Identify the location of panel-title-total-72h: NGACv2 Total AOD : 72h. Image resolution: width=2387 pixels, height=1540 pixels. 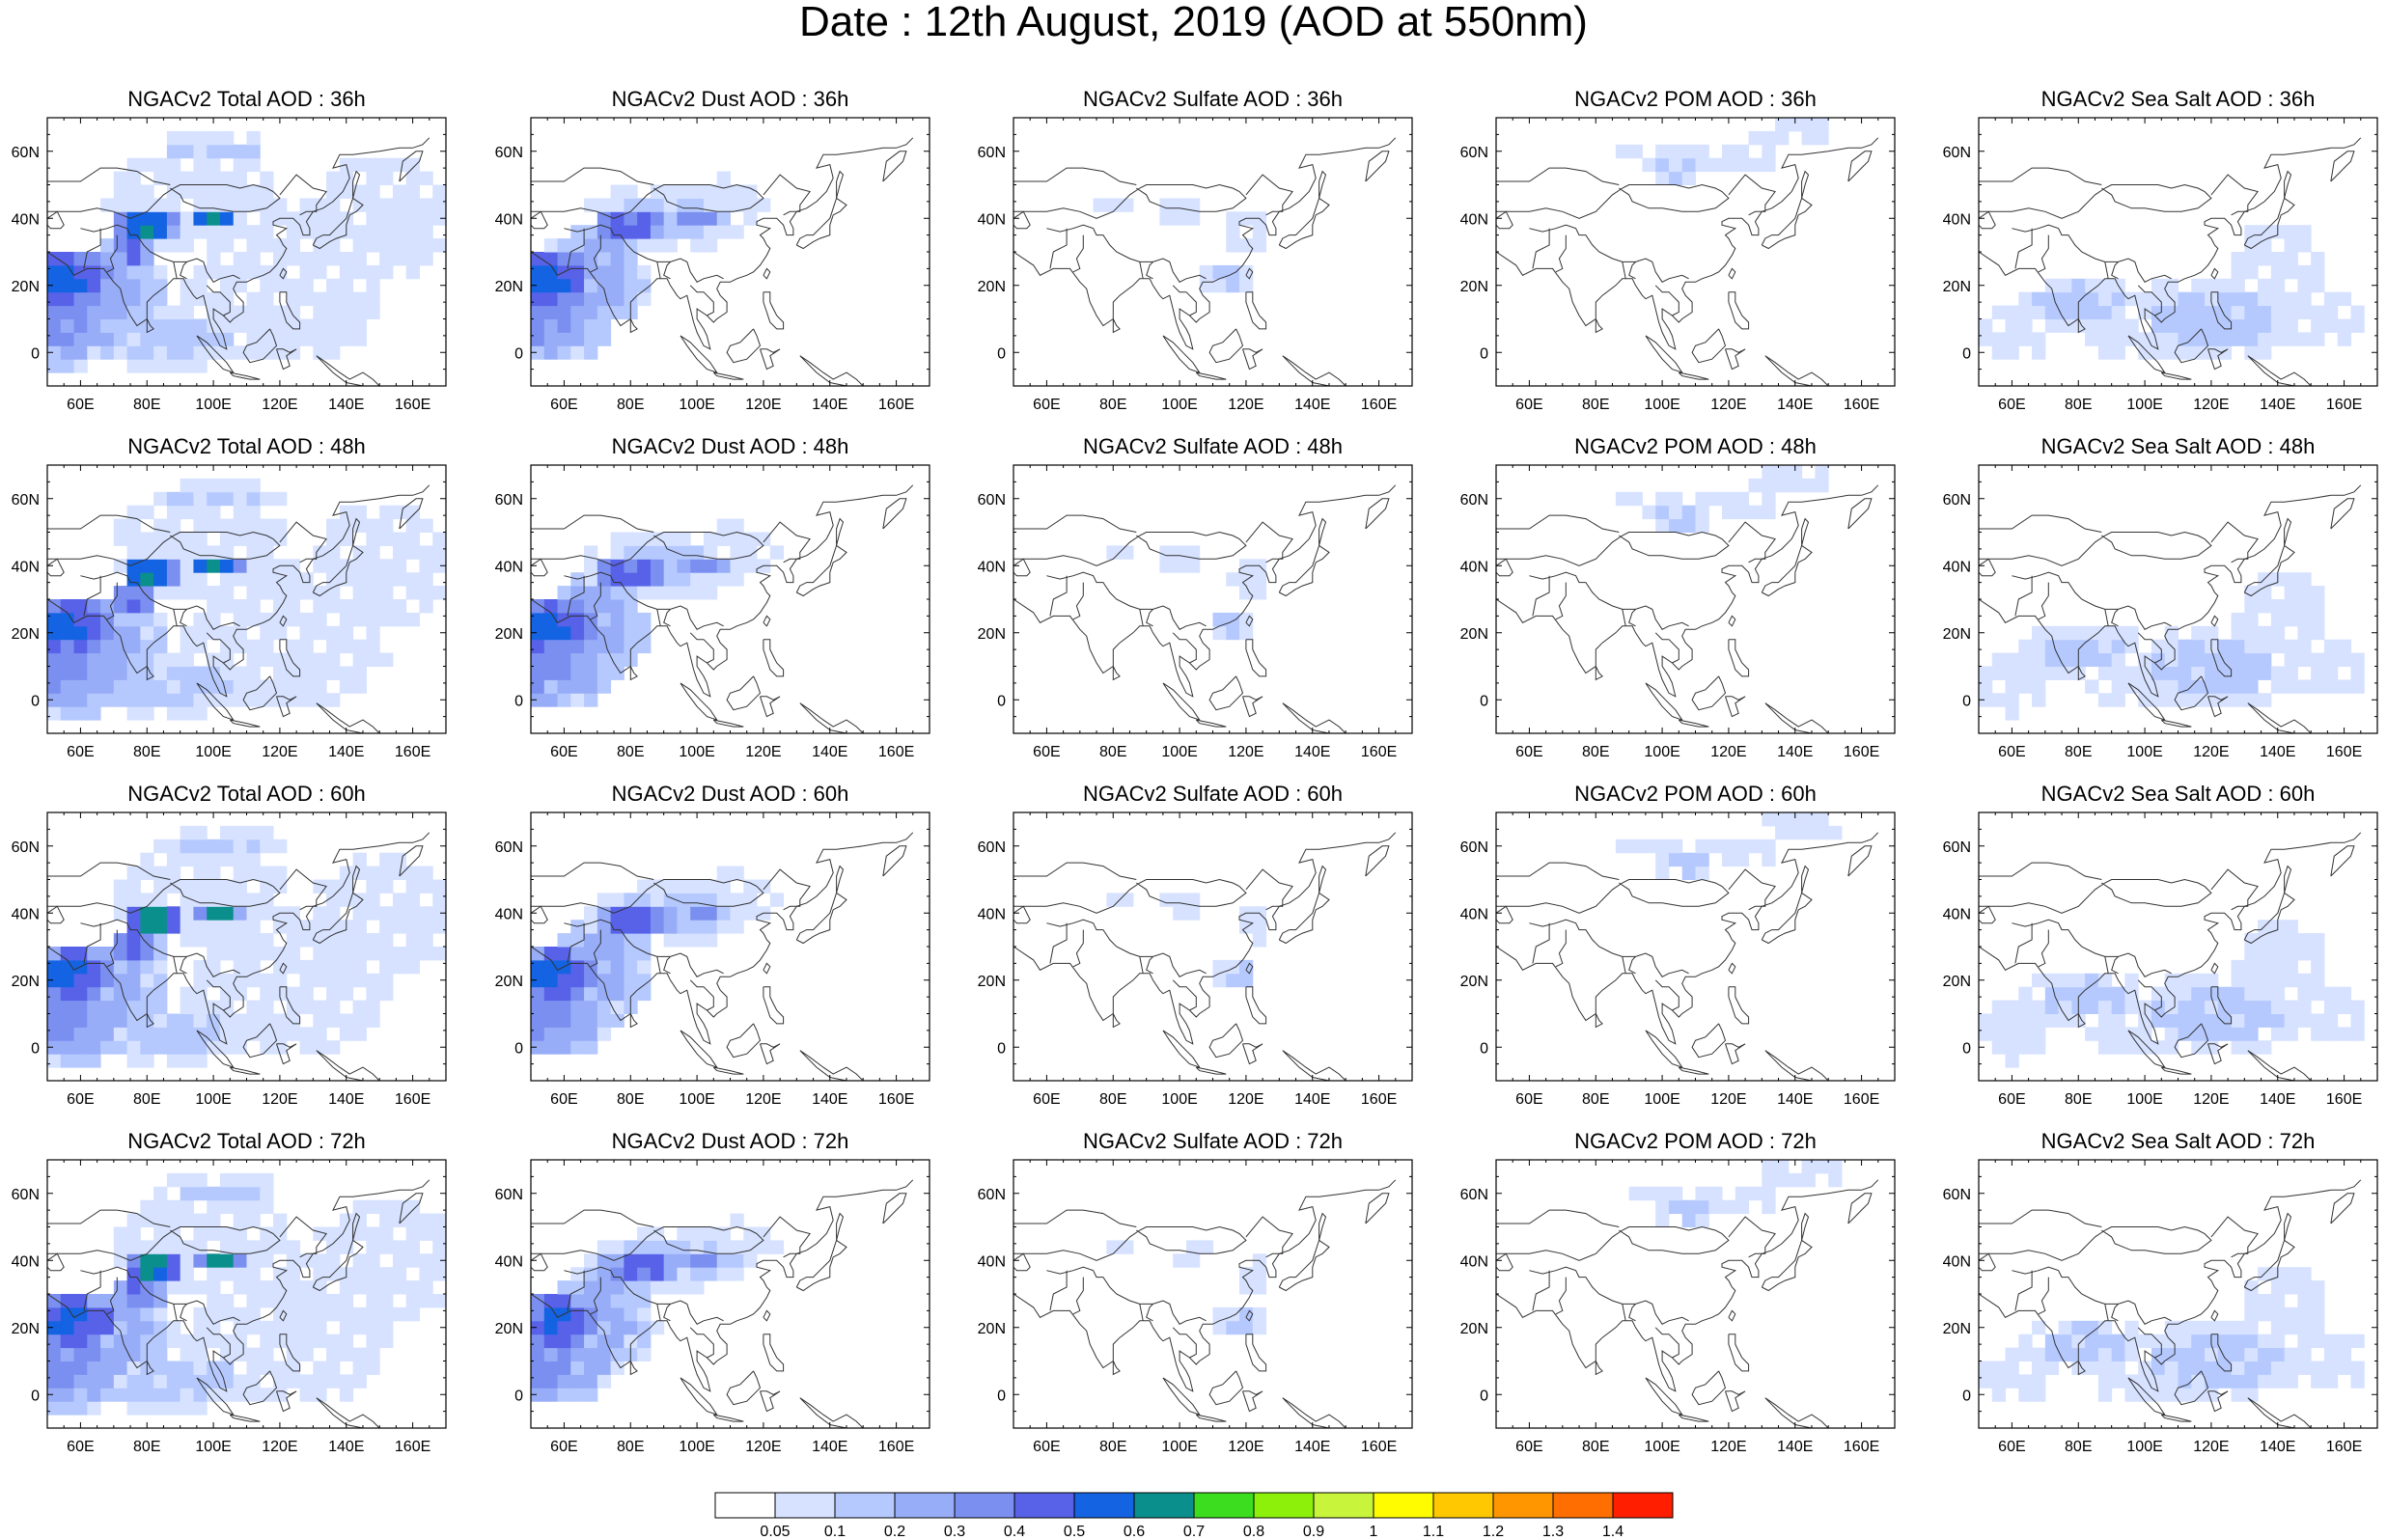
(246, 1141).